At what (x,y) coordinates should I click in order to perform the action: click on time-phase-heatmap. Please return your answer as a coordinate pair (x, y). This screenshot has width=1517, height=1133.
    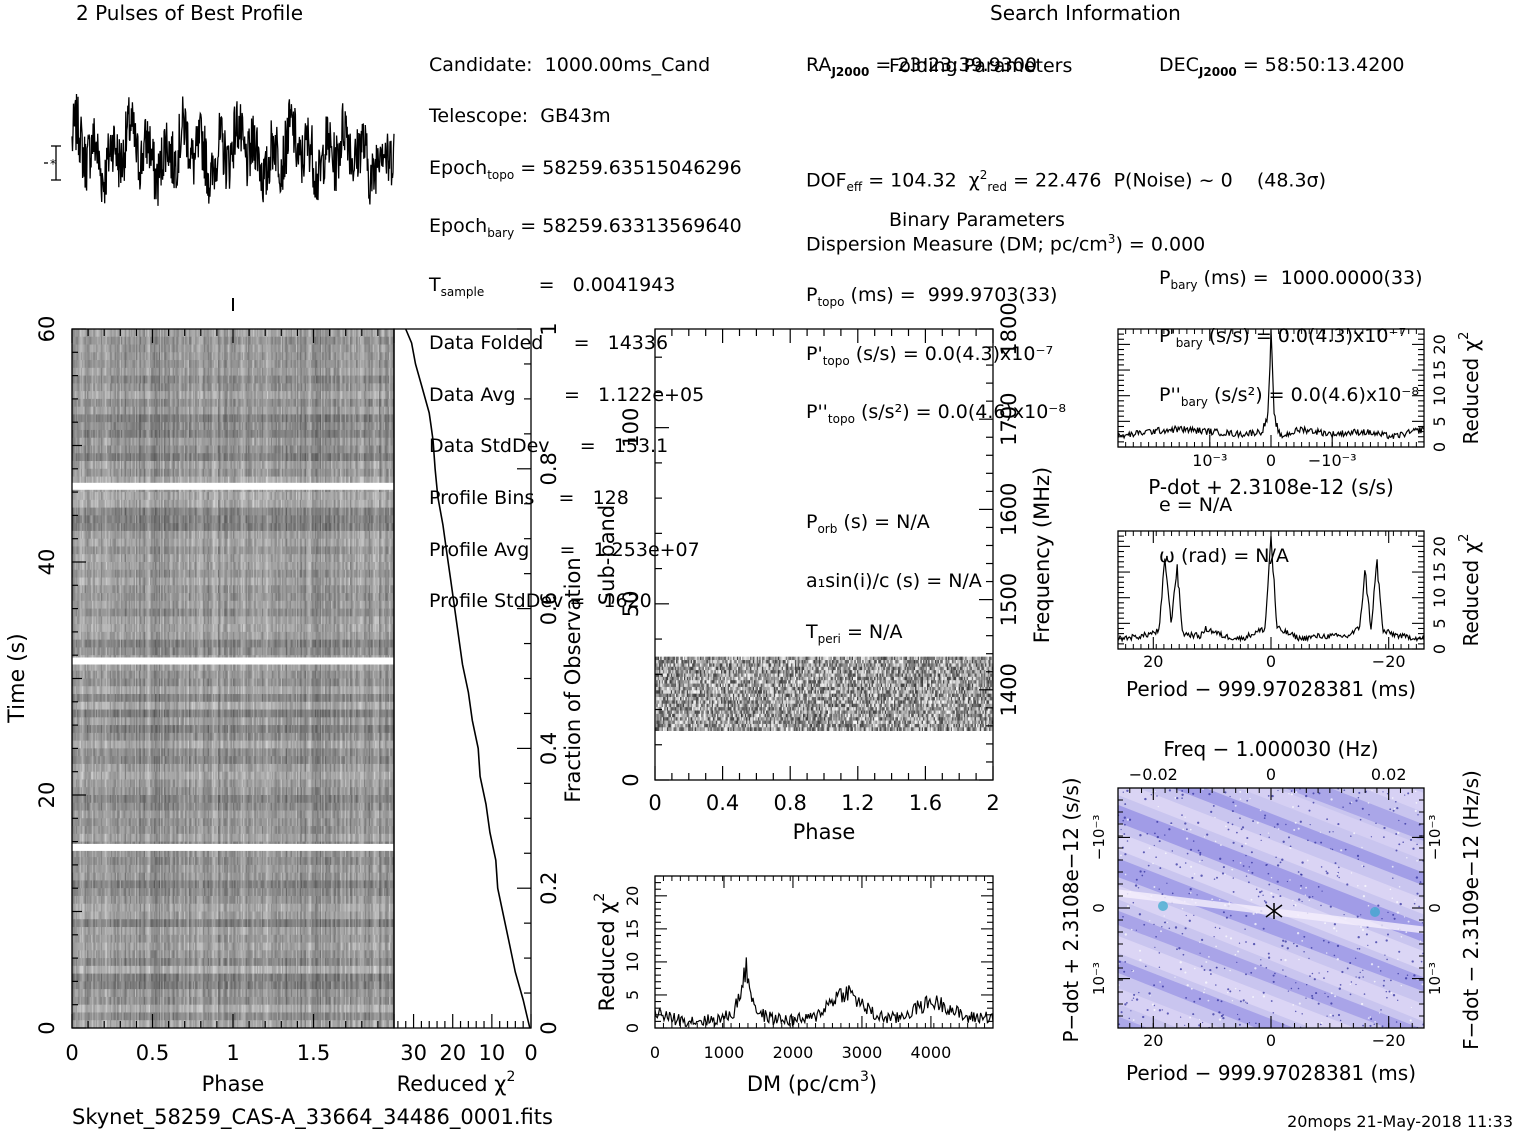
    Looking at the image, I should click on (233, 678).